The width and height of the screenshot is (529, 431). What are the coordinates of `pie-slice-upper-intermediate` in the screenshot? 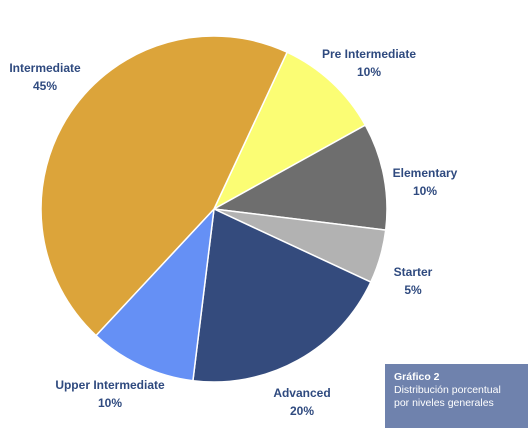 It's located at (155, 295).